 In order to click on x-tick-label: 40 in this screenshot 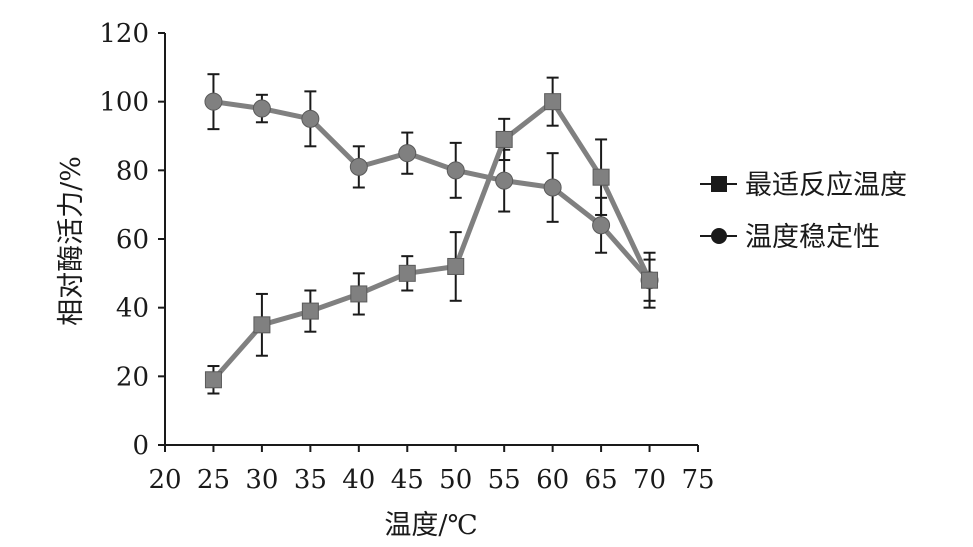, I will do `click(358, 480)`.